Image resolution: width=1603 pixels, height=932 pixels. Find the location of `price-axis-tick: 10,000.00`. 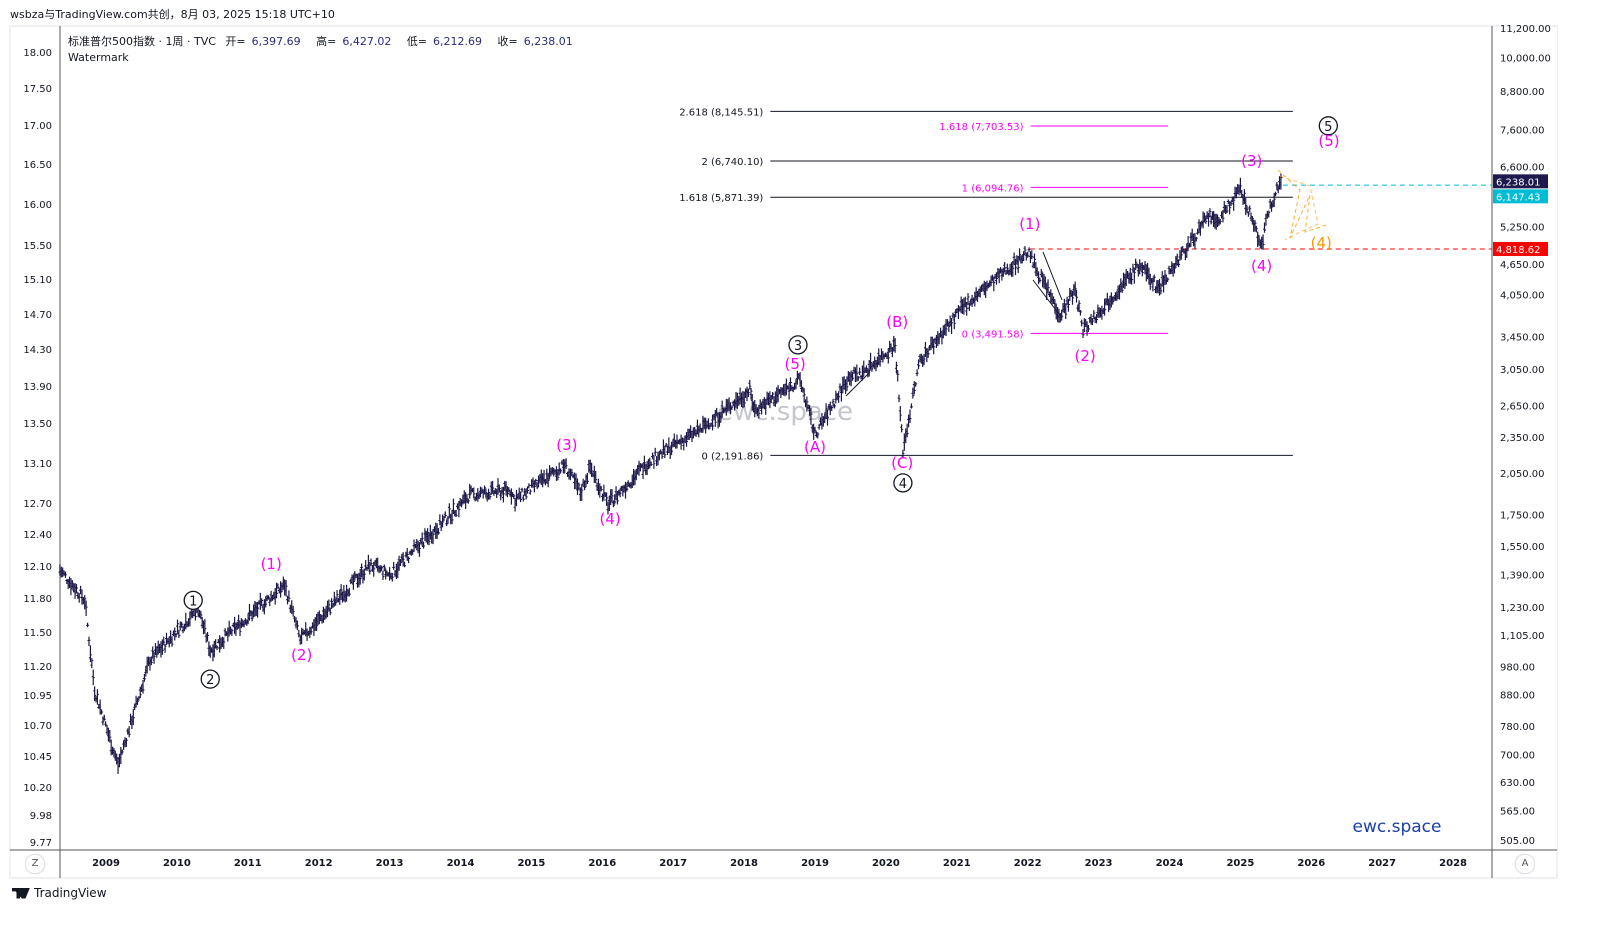

price-axis-tick: 10,000.00 is located at coordinates (1525, 59).